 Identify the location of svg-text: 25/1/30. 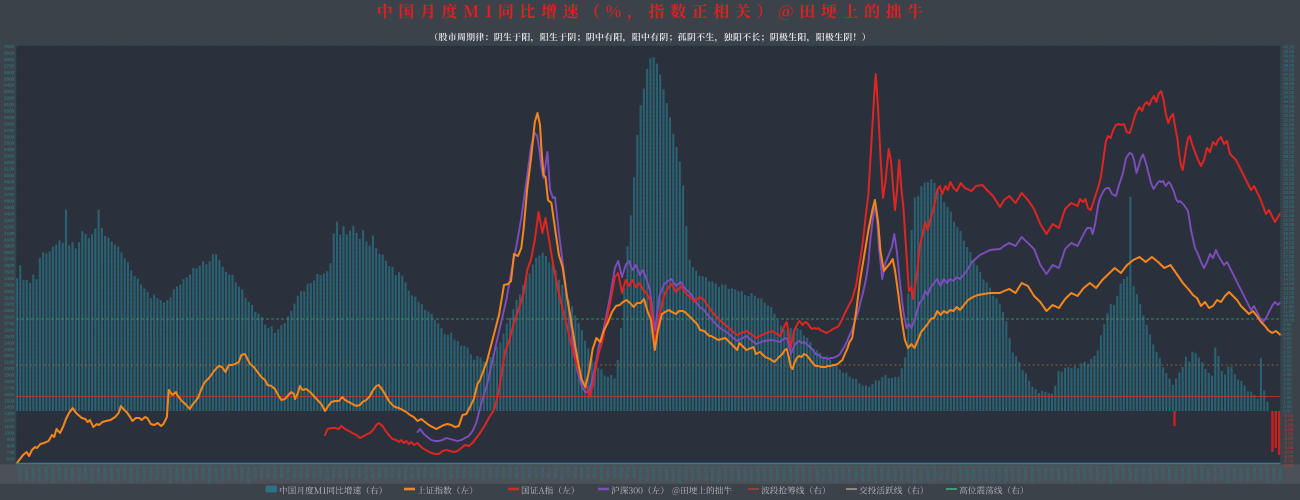
(1234, 474).